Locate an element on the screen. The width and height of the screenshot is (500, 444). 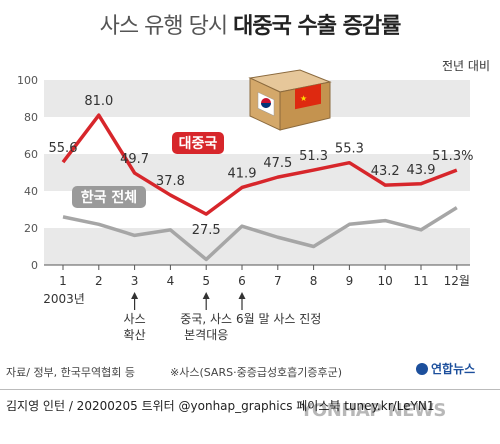
series-tag-label: 한국 전체 is located at coordinates (109, 197).